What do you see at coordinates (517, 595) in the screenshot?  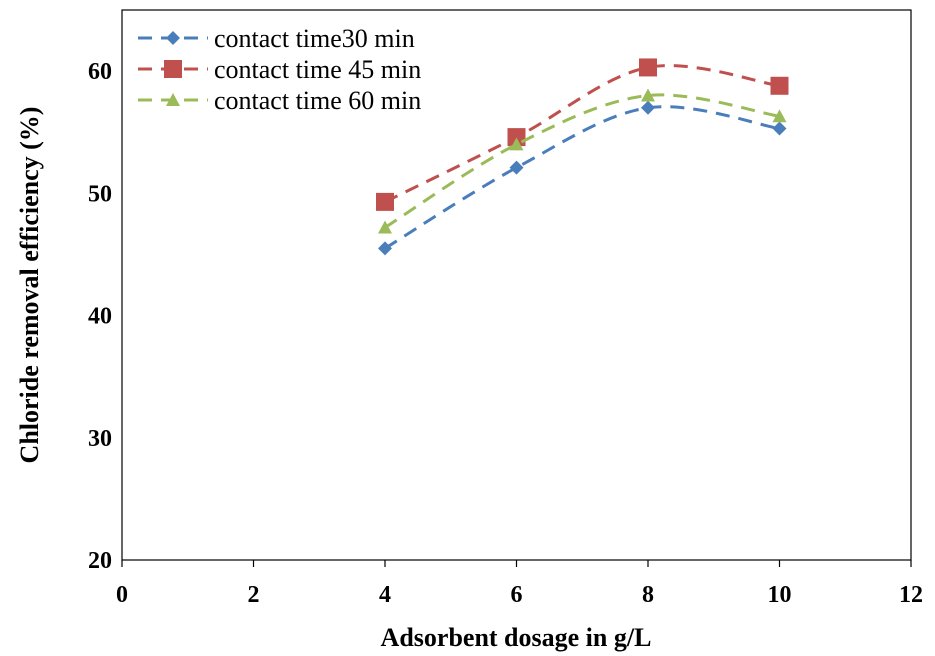 I see `x-tick-label: 6` at bounding box center [517, 595].